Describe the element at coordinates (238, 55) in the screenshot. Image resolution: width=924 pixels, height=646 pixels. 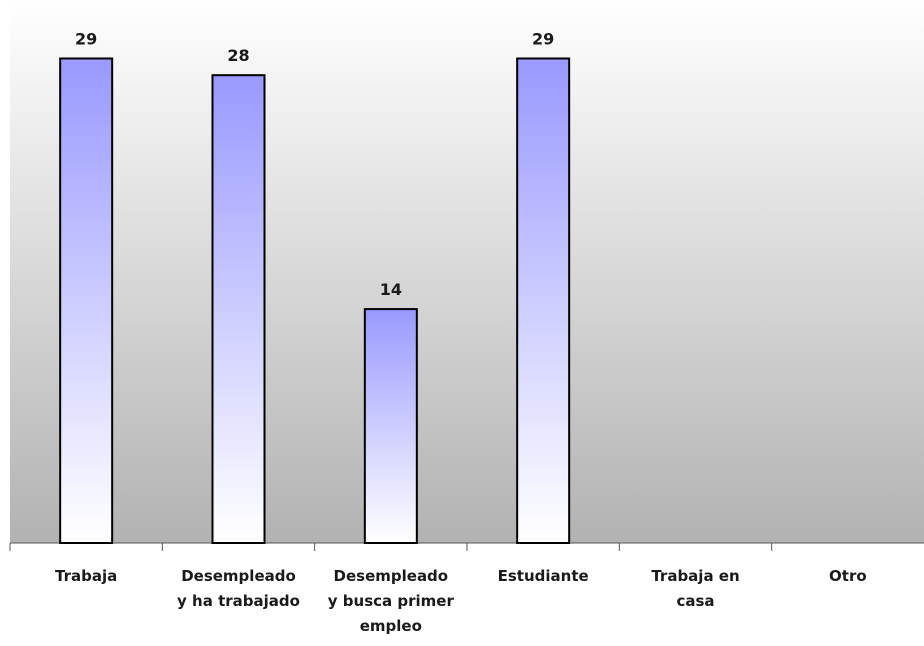
I see `data-label: 28` at that location.